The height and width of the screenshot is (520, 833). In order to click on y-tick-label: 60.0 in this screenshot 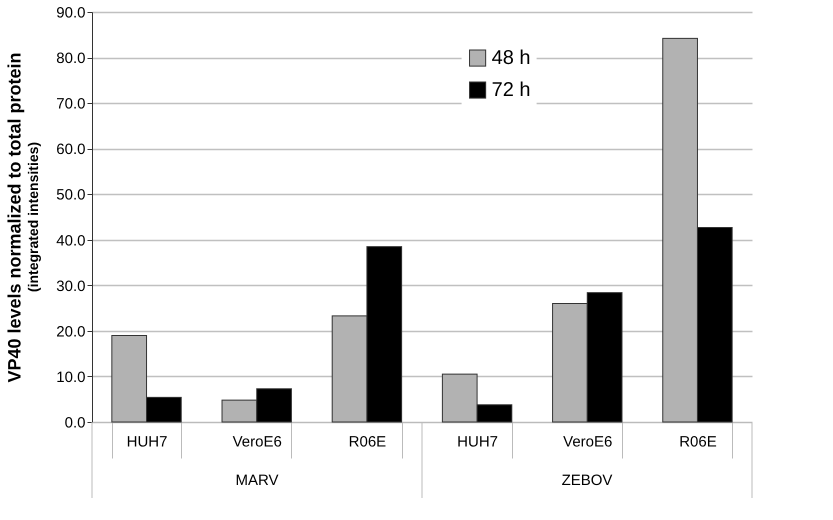, I will do `click(71, 149)`.